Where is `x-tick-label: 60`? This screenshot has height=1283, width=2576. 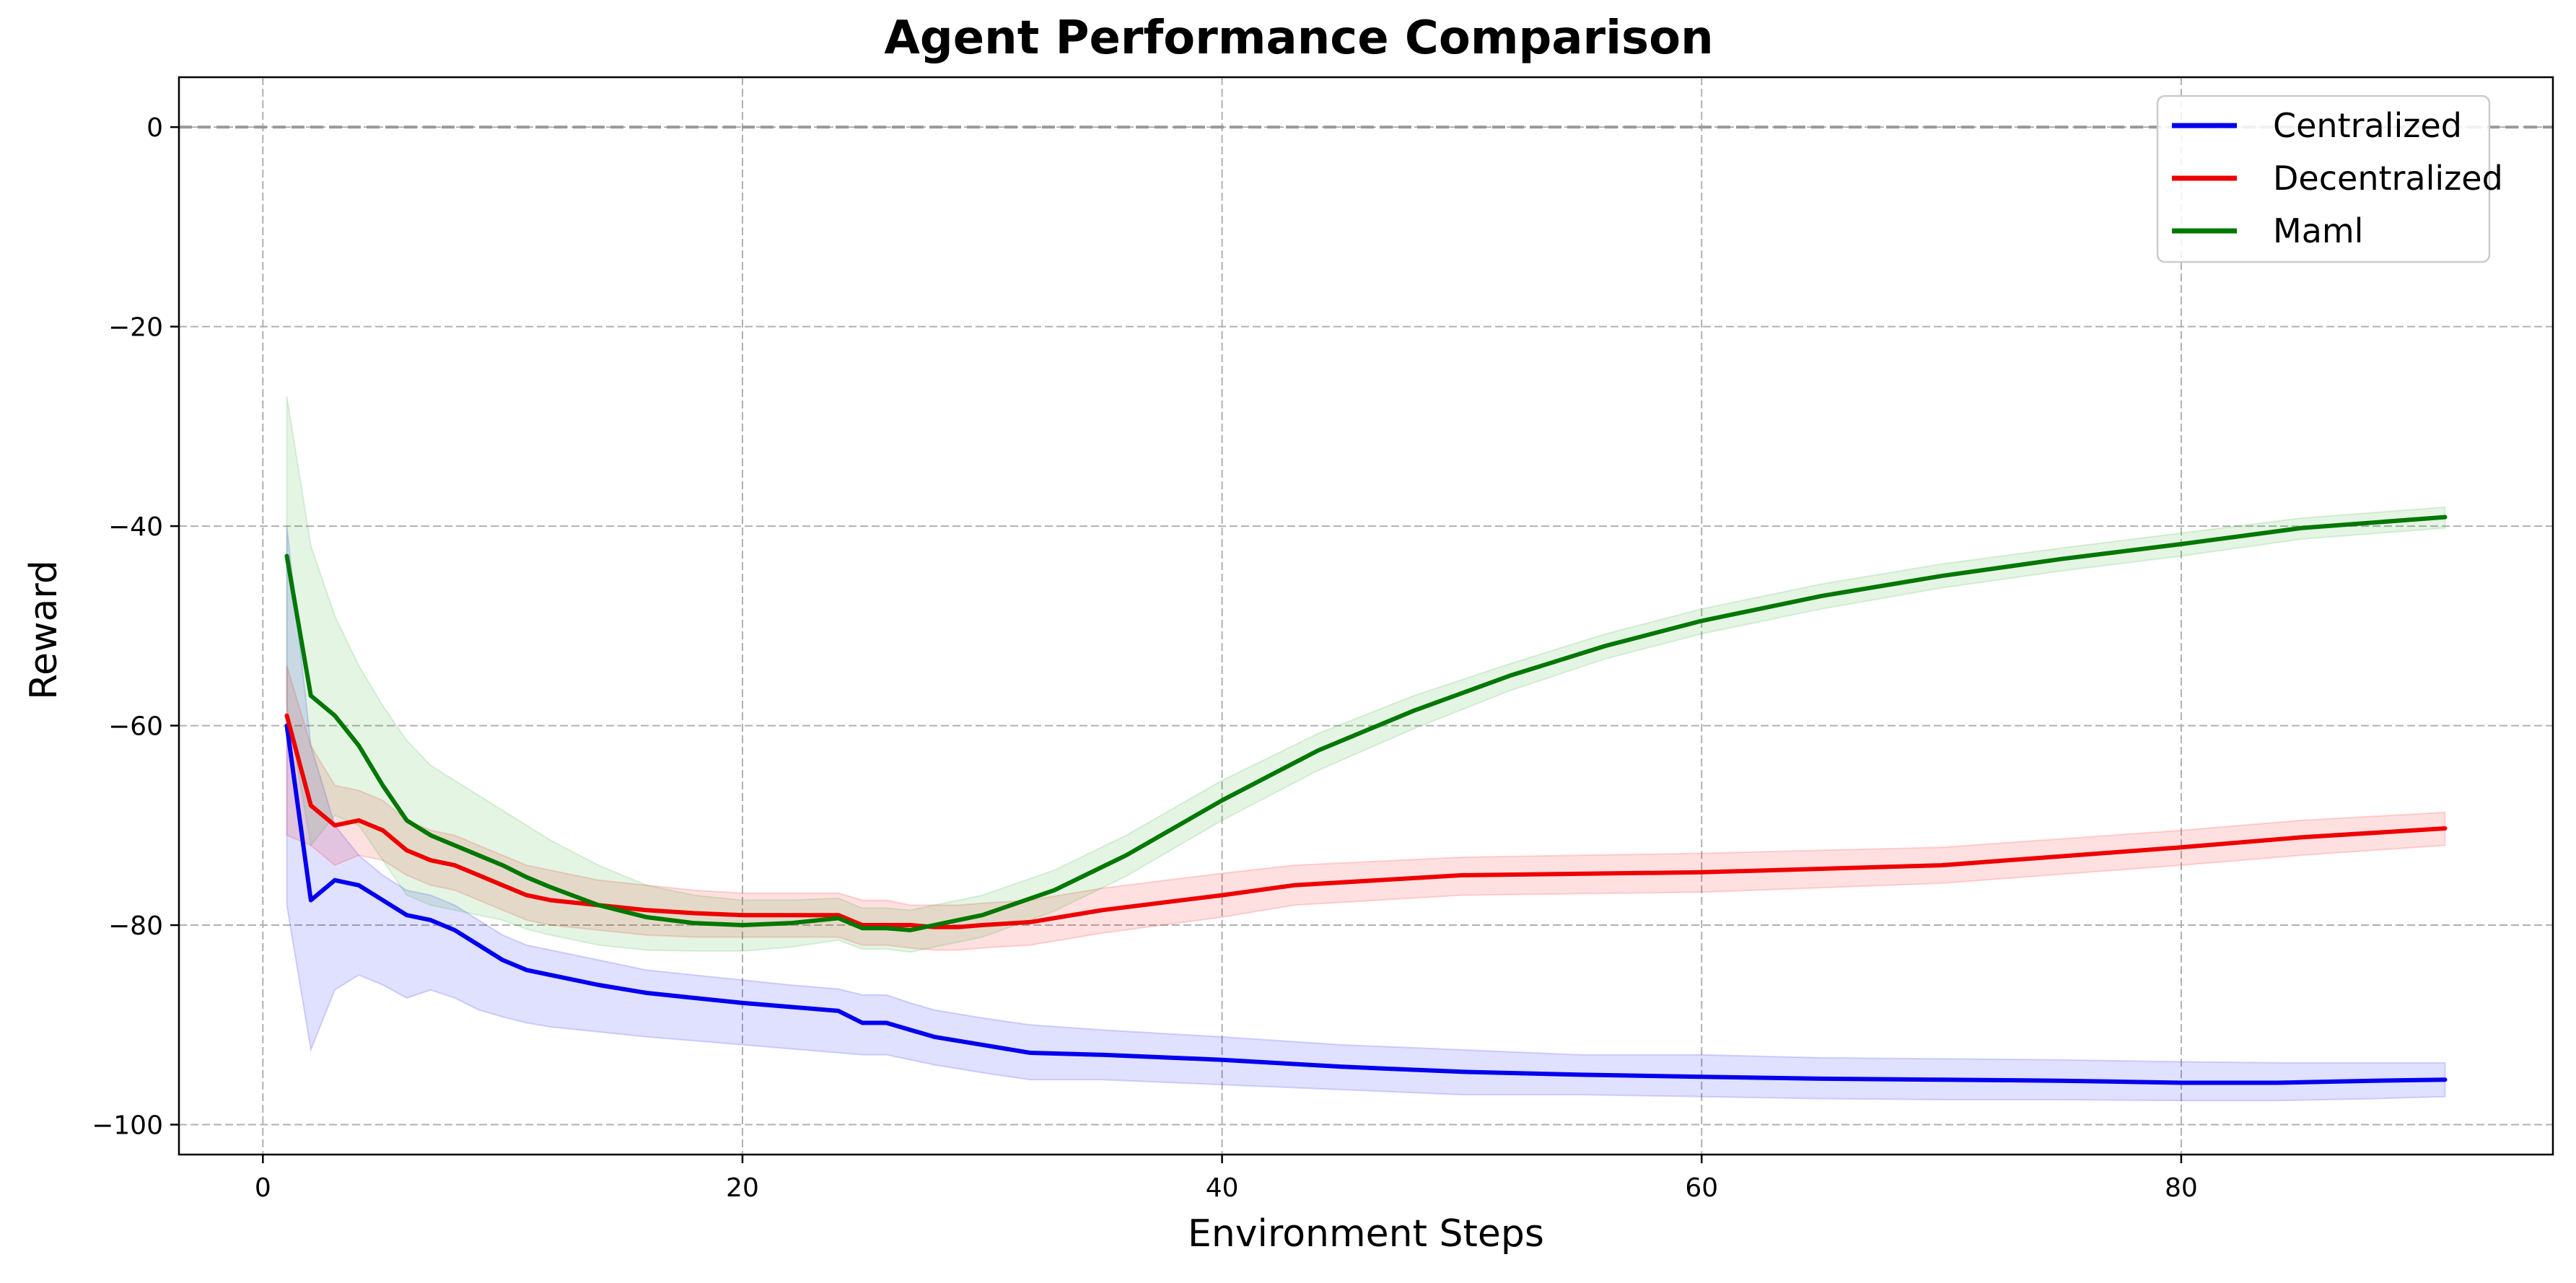 x-tick-label: 60 is located at coordinates (1701, 1188).